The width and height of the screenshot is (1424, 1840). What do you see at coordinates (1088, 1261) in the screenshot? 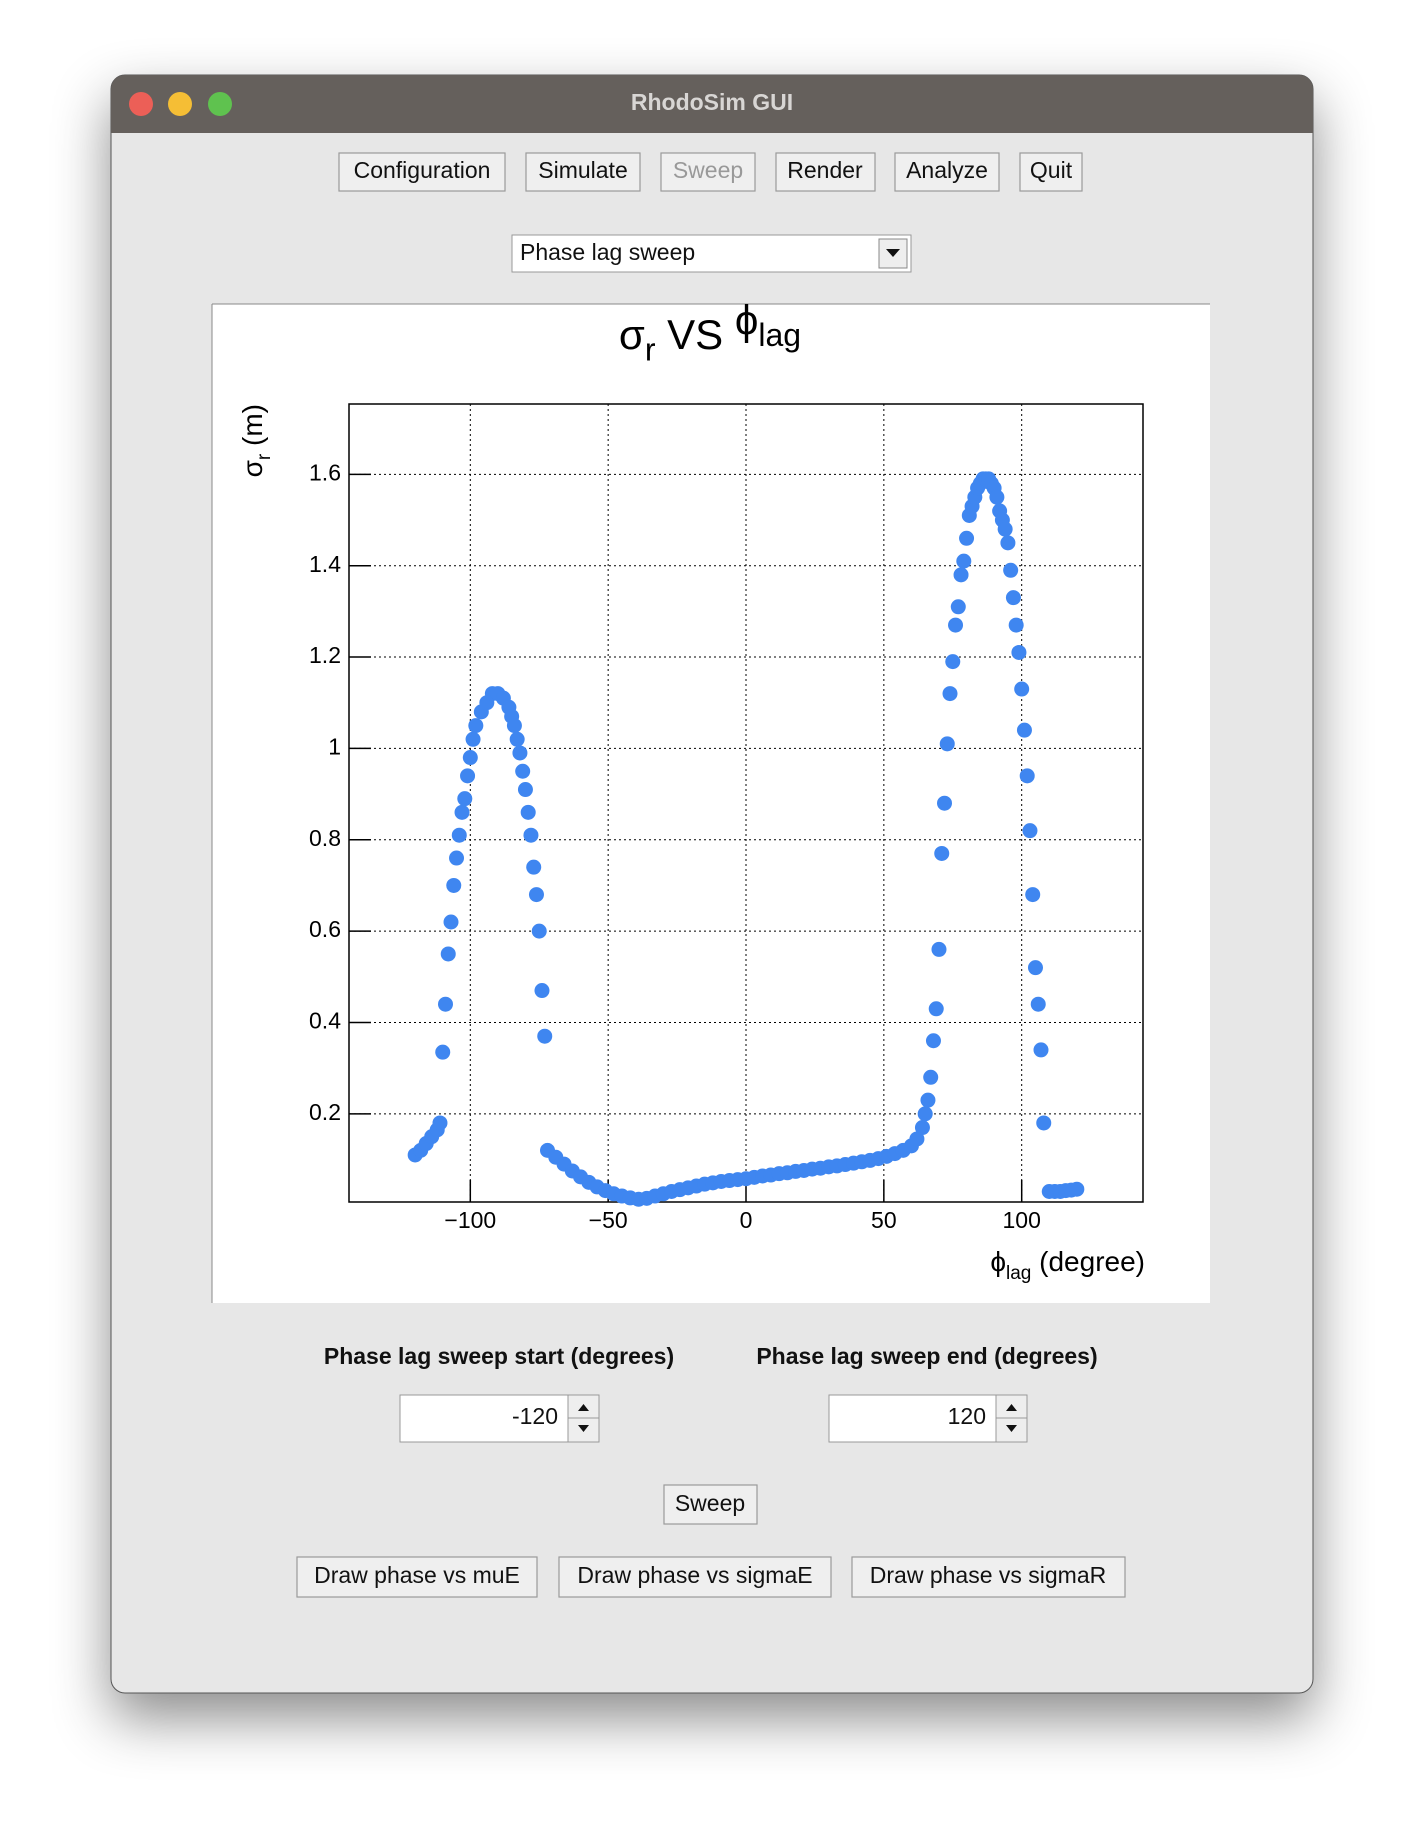
I see `x-axis-label-part: (degree)` at bounding box center [1088, 1261].